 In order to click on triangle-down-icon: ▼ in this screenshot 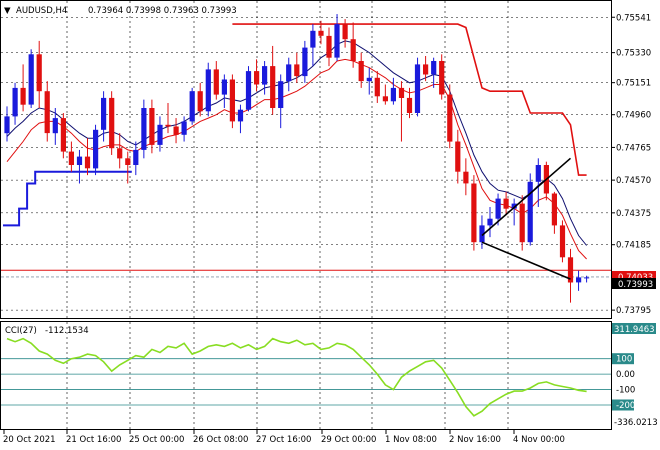, I will do `click(7, 11)`.